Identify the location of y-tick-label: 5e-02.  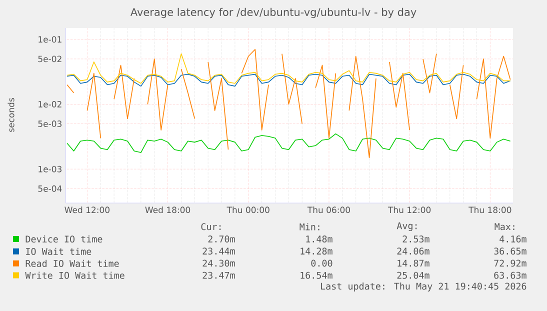
(50, 59).